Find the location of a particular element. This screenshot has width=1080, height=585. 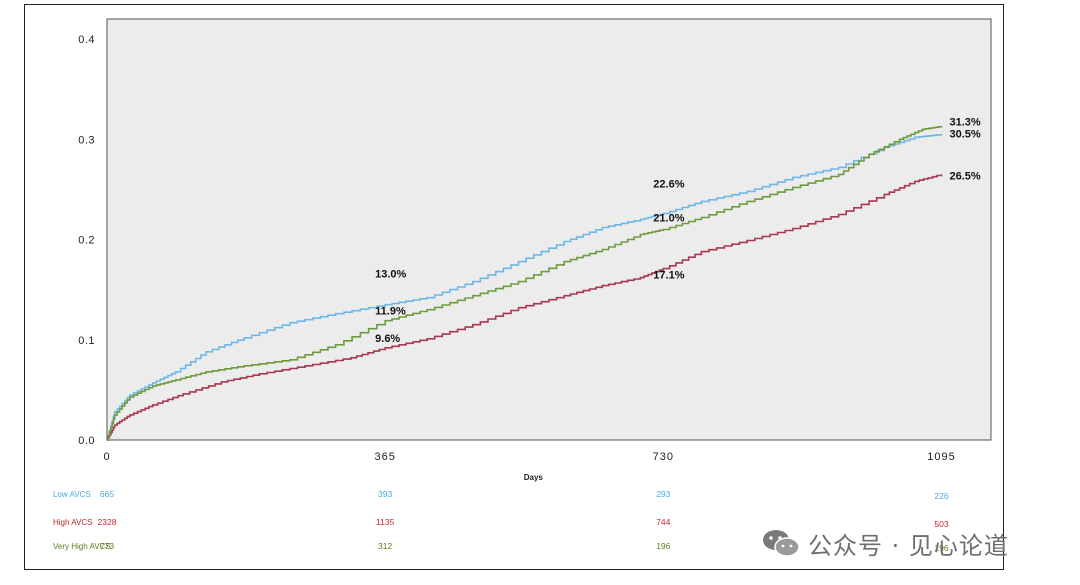

risk-count: 393 is located at coordinates (385, 494).